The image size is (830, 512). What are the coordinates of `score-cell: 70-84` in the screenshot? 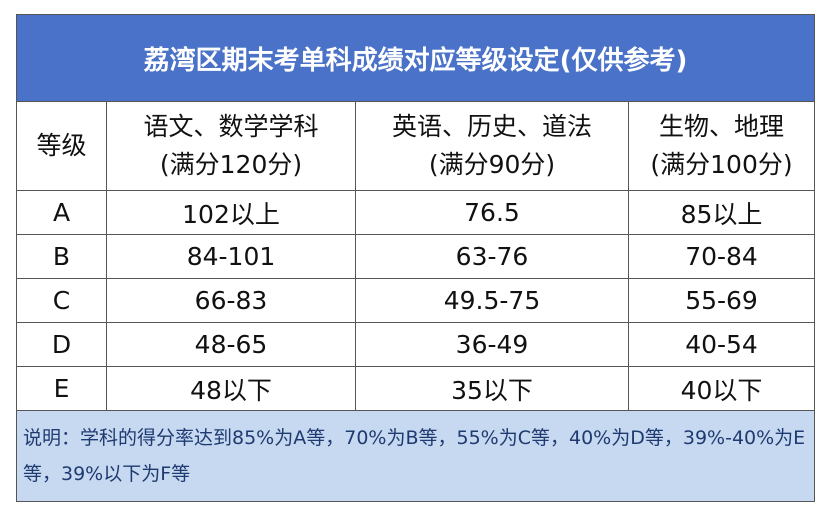 It's located at (721, 256).